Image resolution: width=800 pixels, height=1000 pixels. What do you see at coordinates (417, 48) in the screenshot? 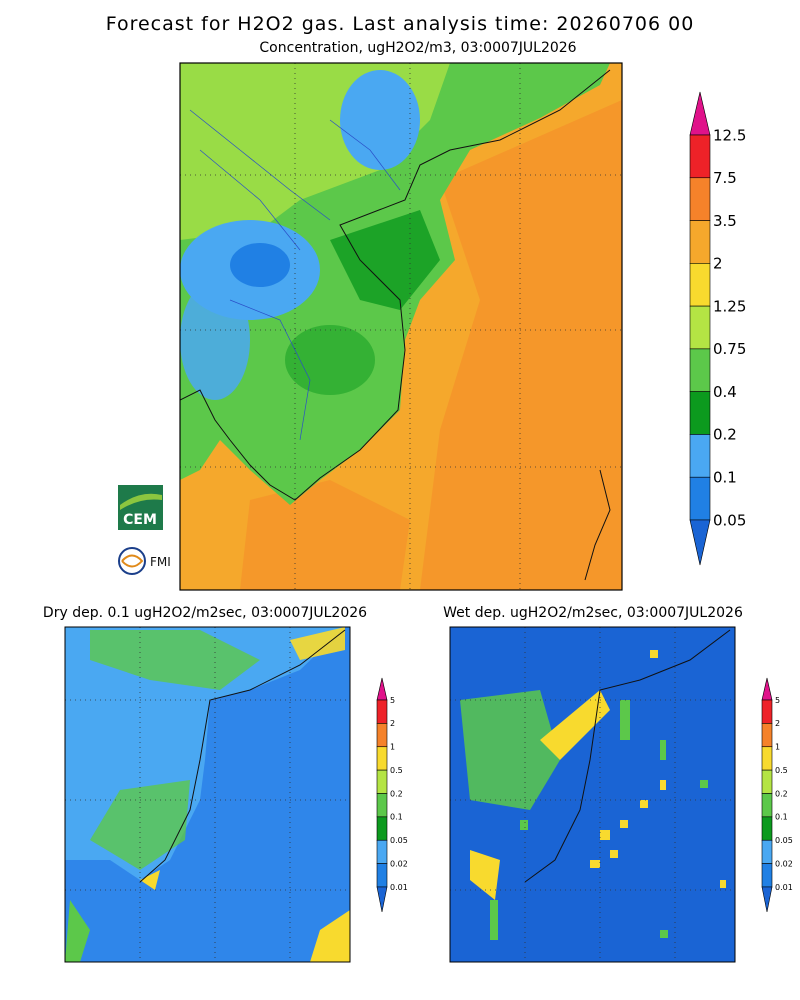
I see `main-subtitle: Concentration, ugH2O2/m3, 03:0007JUL2026` at bounding box center [417, 48].